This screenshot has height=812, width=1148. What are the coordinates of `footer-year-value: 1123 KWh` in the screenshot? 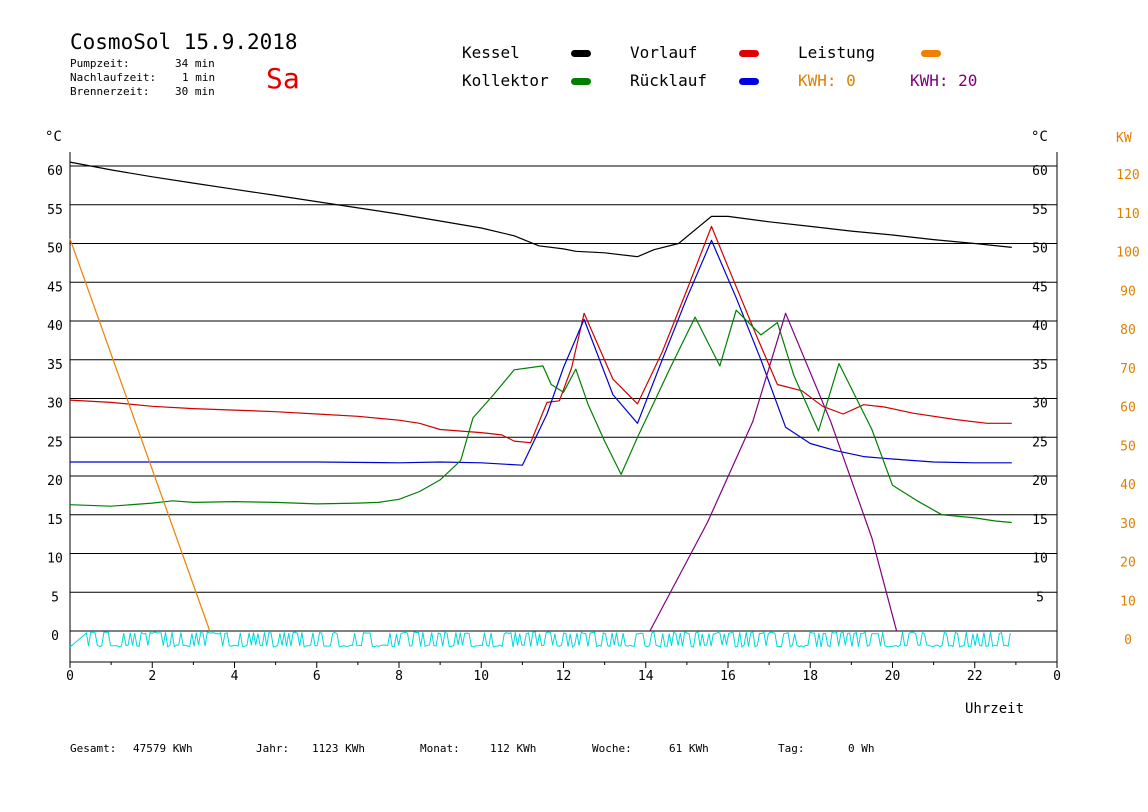 It's located at (338, 748).